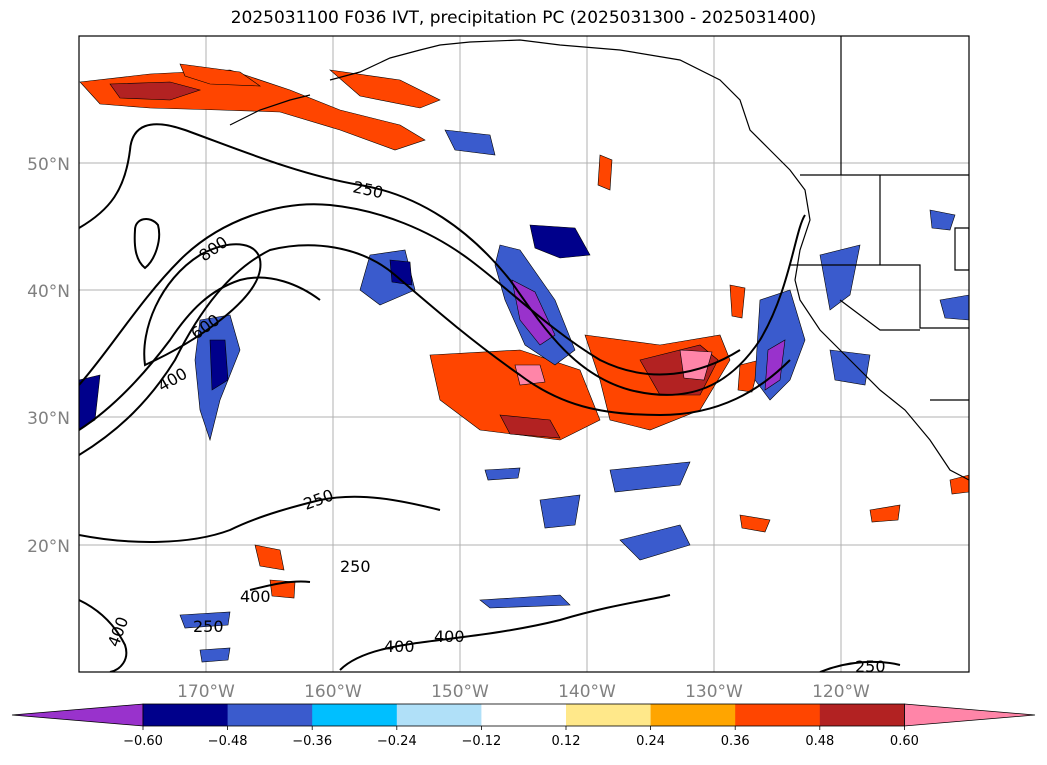 The width and height of the screenshot is (1047, 765). Describe the element at coordinates (397, 741) in the screenshot. I see `colorbar-tick-label: −0.24` at that location.